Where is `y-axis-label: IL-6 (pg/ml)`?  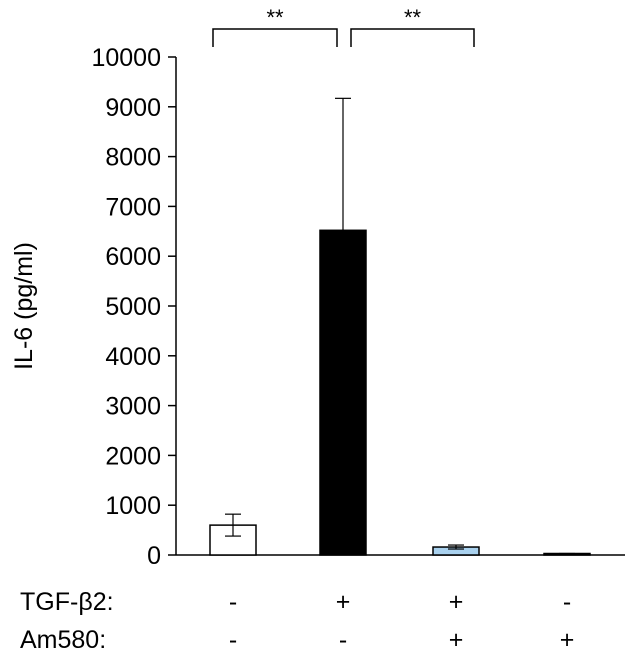 y-axis-label: IL-6 (pg/ml) is located at coordinates (24, 306).